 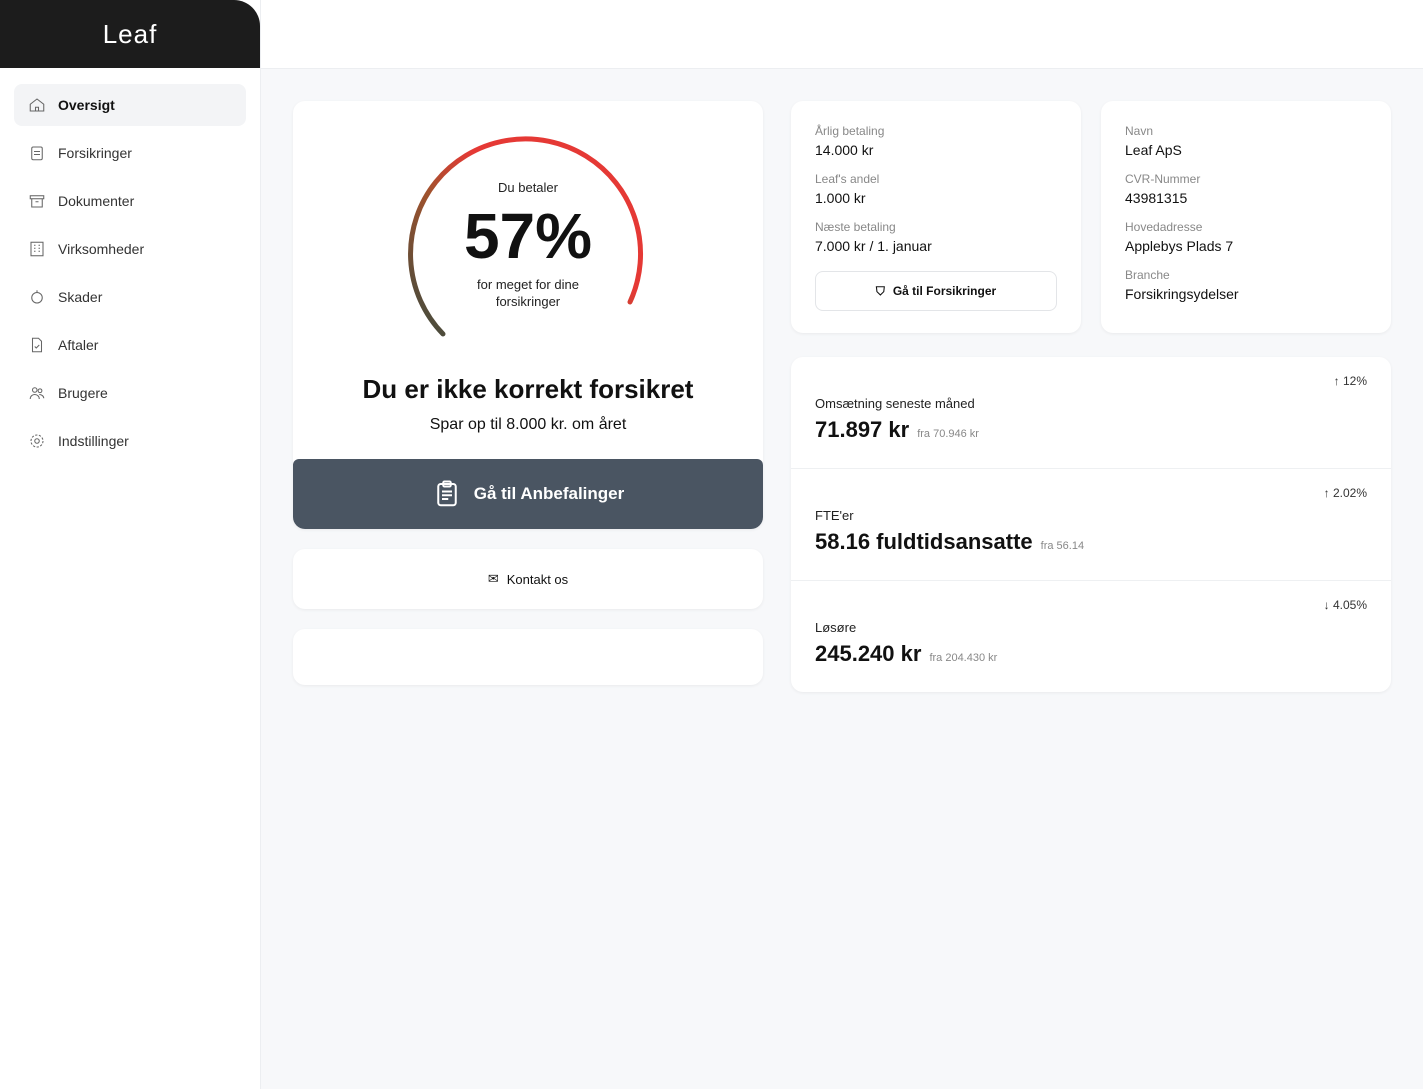 What do you see at coordinates (1163, 179) in the screenshot?
I see `field-label: CVR-Nummer` at bounding box center [1163, 179].